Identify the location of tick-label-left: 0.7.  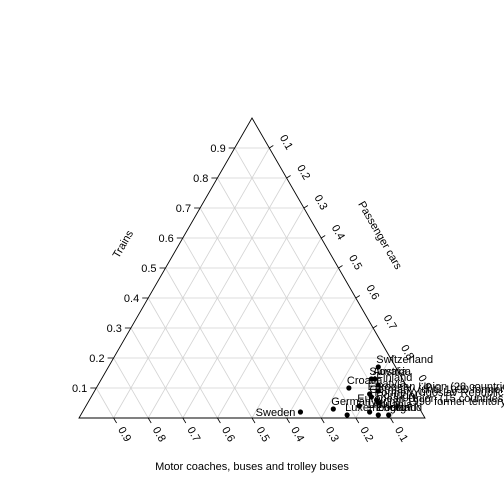
(183, 209).